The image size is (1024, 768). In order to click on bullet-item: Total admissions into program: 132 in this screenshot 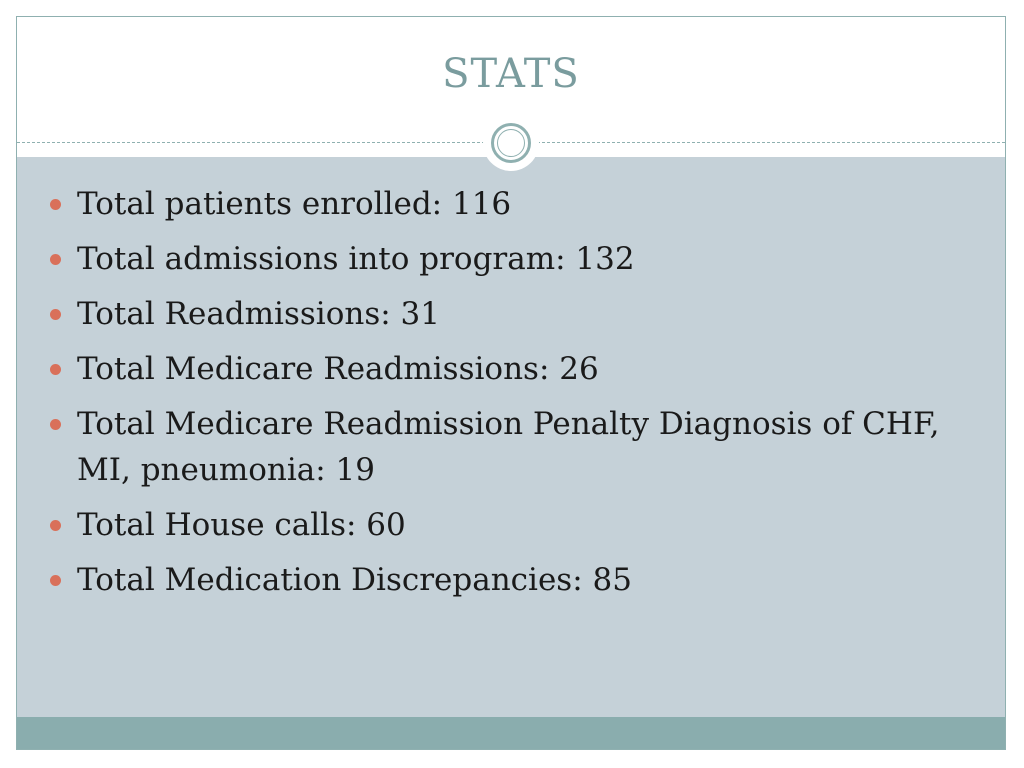, I will do `click(507, 259)`.